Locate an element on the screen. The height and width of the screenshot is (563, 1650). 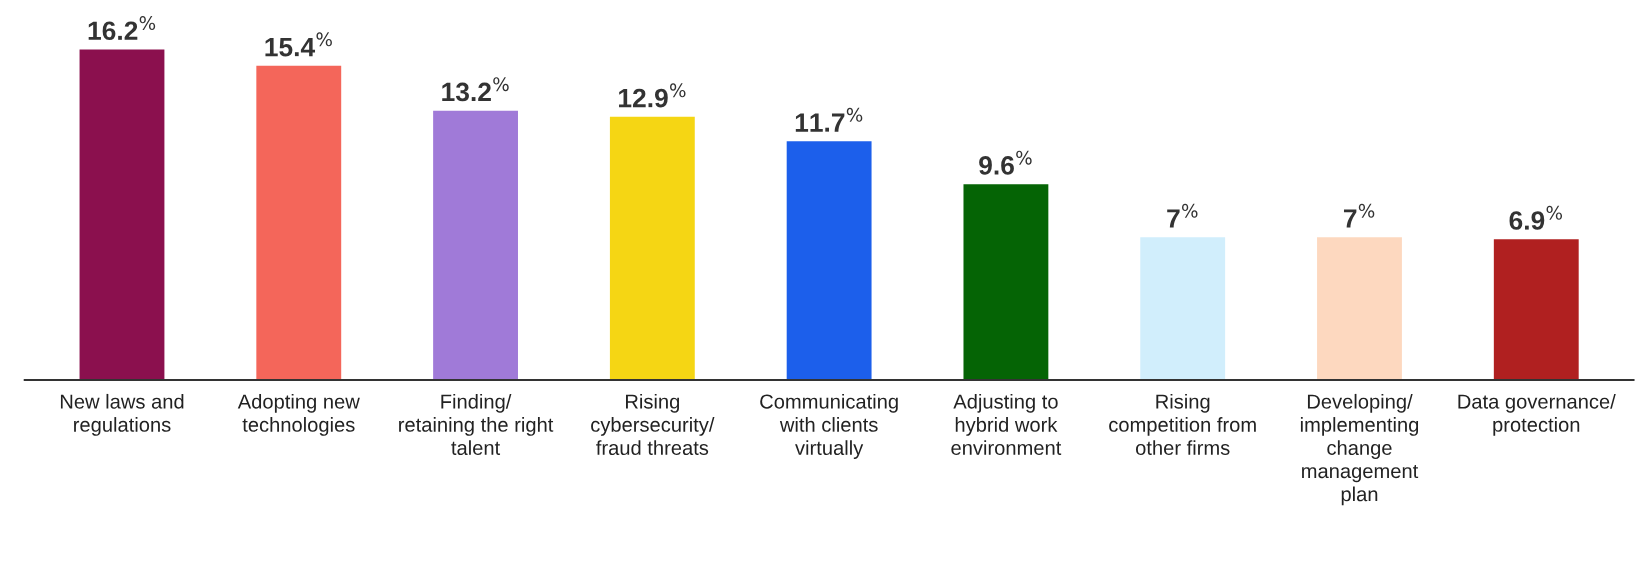
data-label: 15.4$^{%}$ is located at coordinates (298, 44).